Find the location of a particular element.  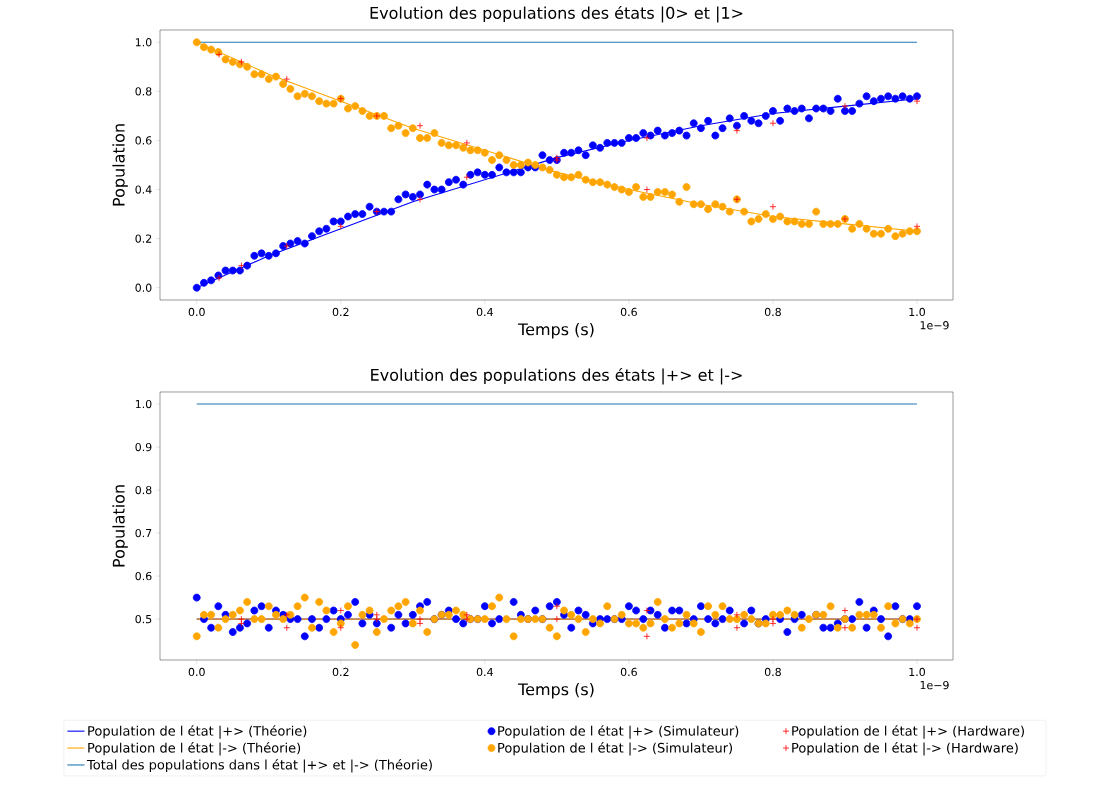

y-tick-label: 0.2 is located at coordinates (143, 238).